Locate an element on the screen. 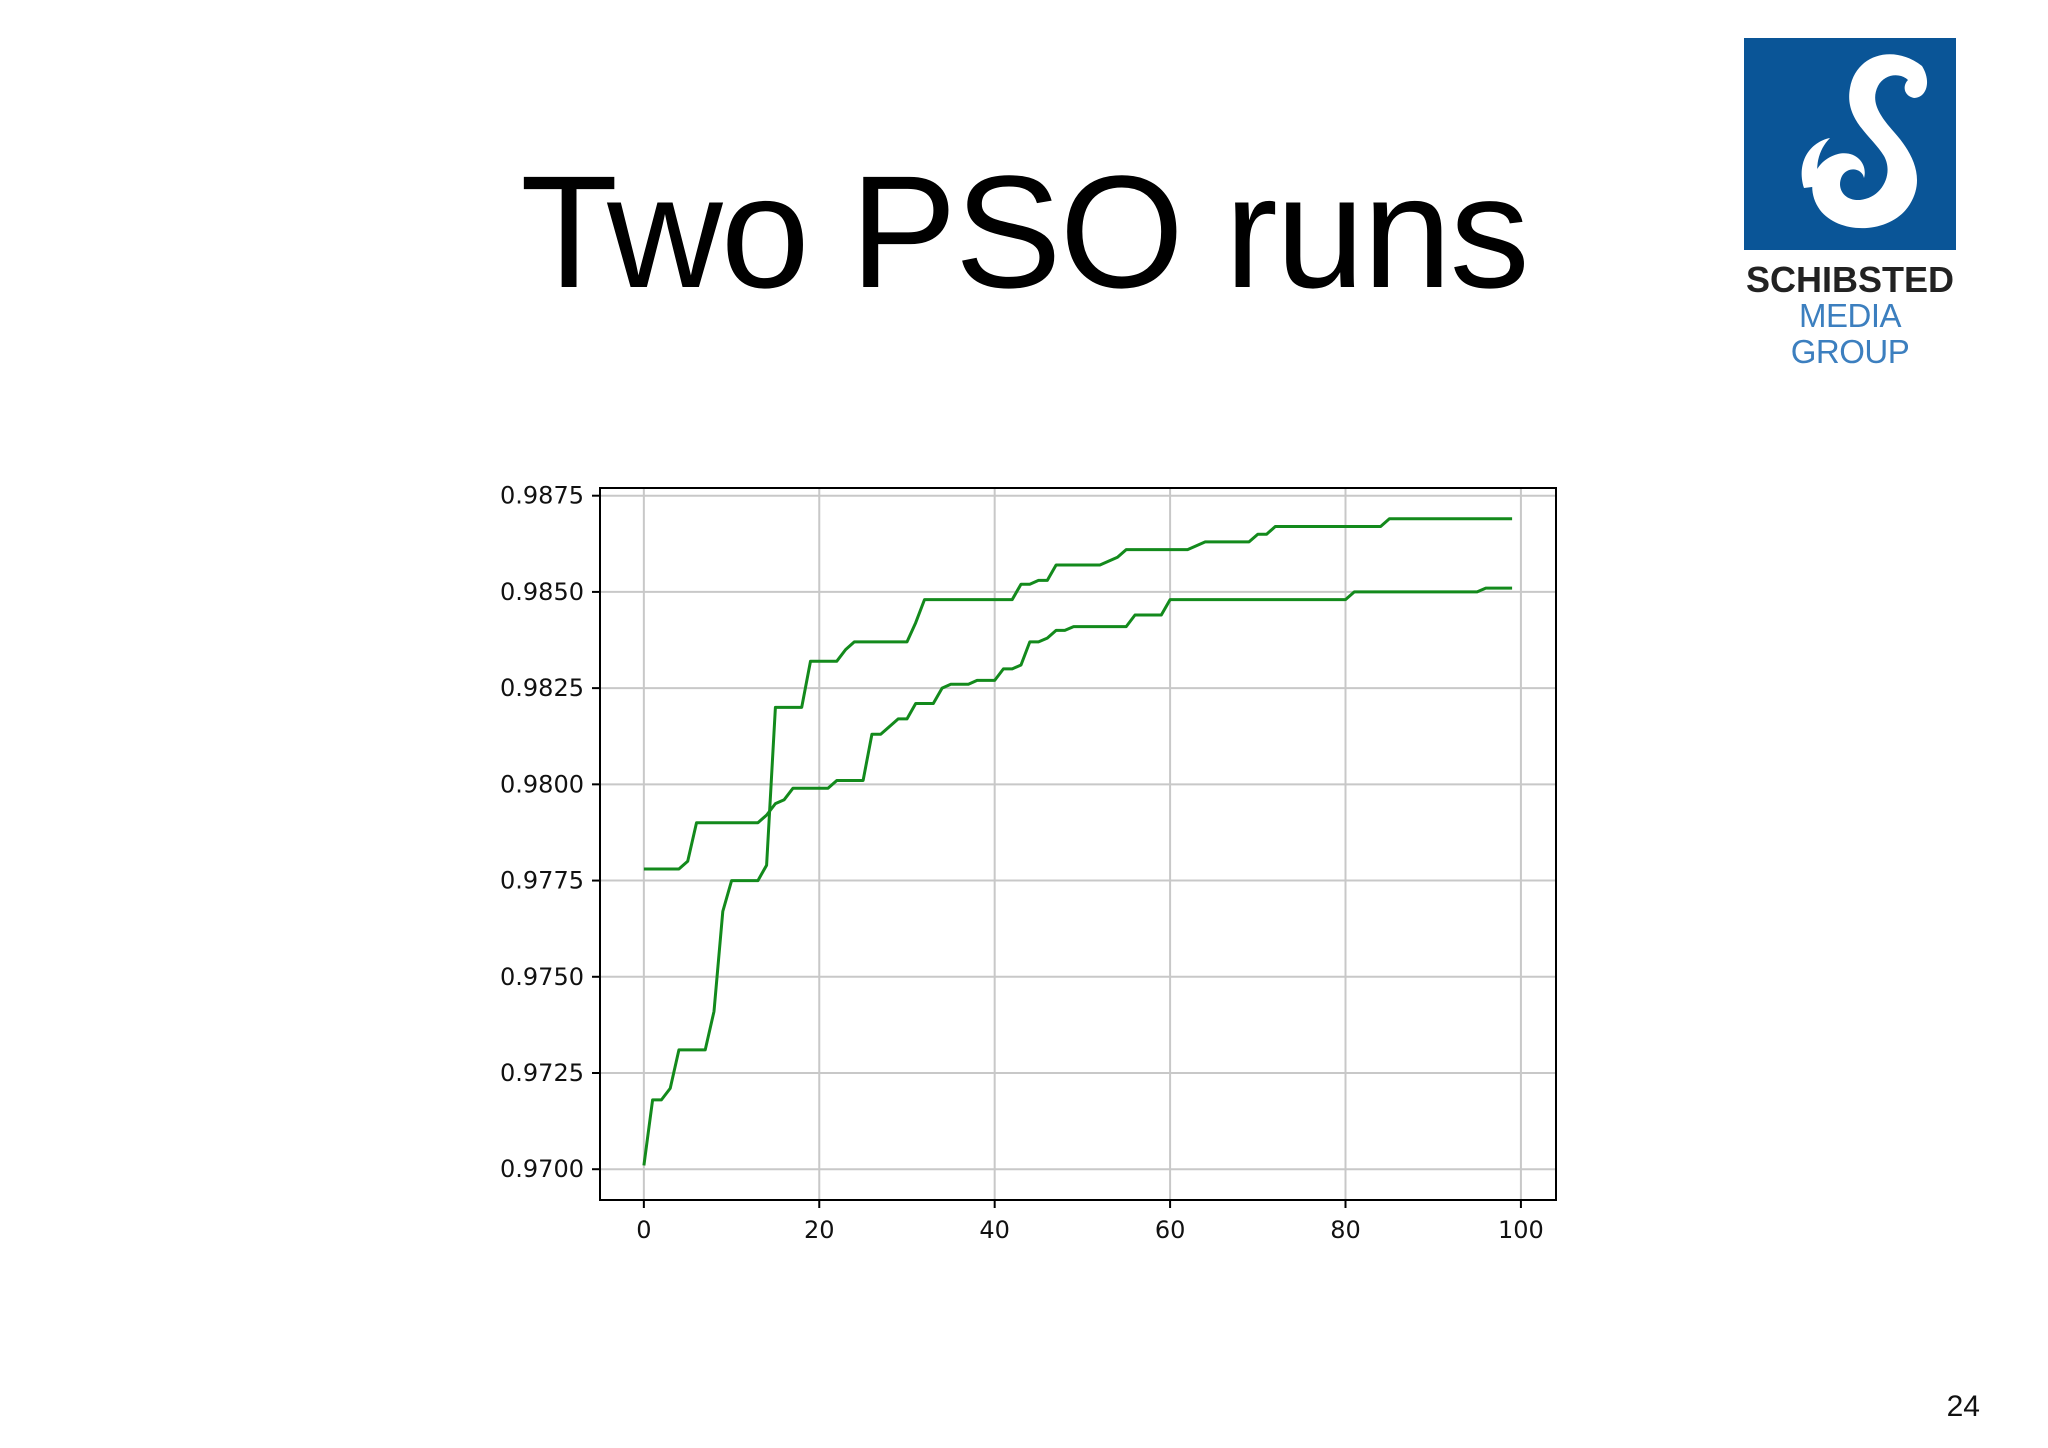  y-tick-label: 0.9825 is located at coordinates (542, 688).